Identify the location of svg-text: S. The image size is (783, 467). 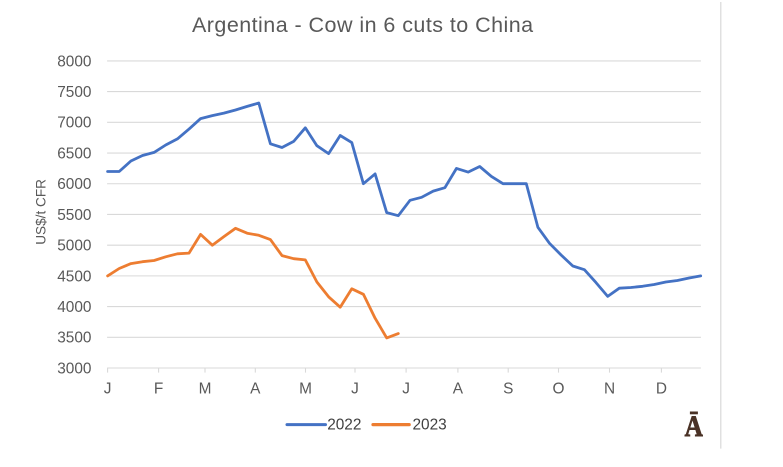
(508, 389).